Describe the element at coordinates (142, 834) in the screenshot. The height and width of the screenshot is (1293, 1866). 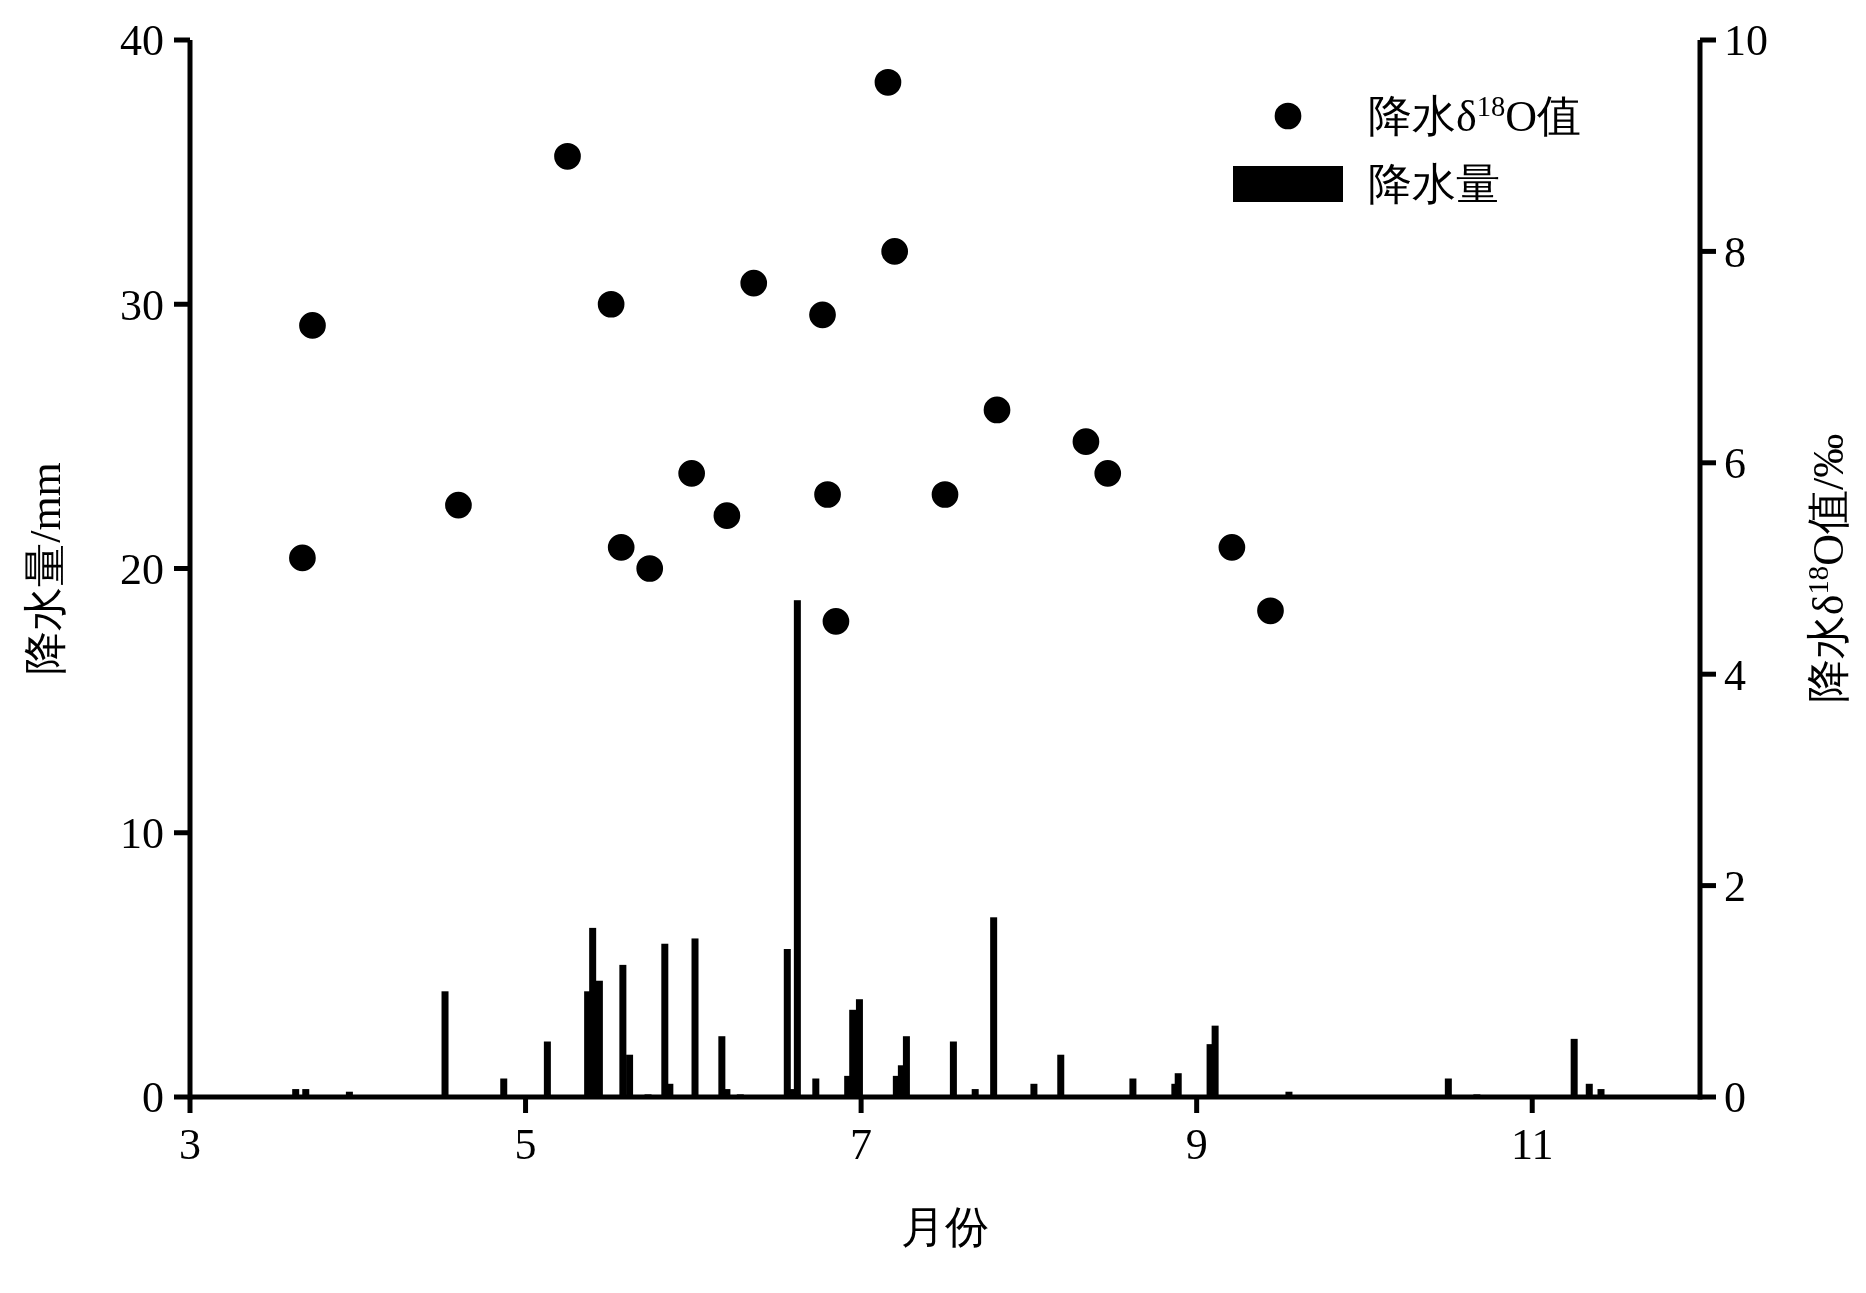
I see `y-tick-label: 10` at that location.